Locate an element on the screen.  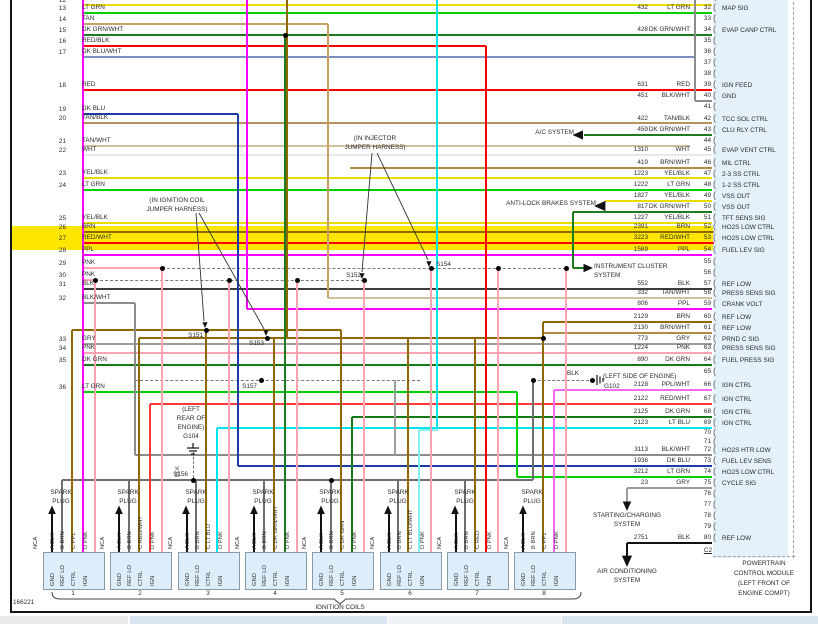
pcm-pin-number: 50 is located at coordinates (707, 206).